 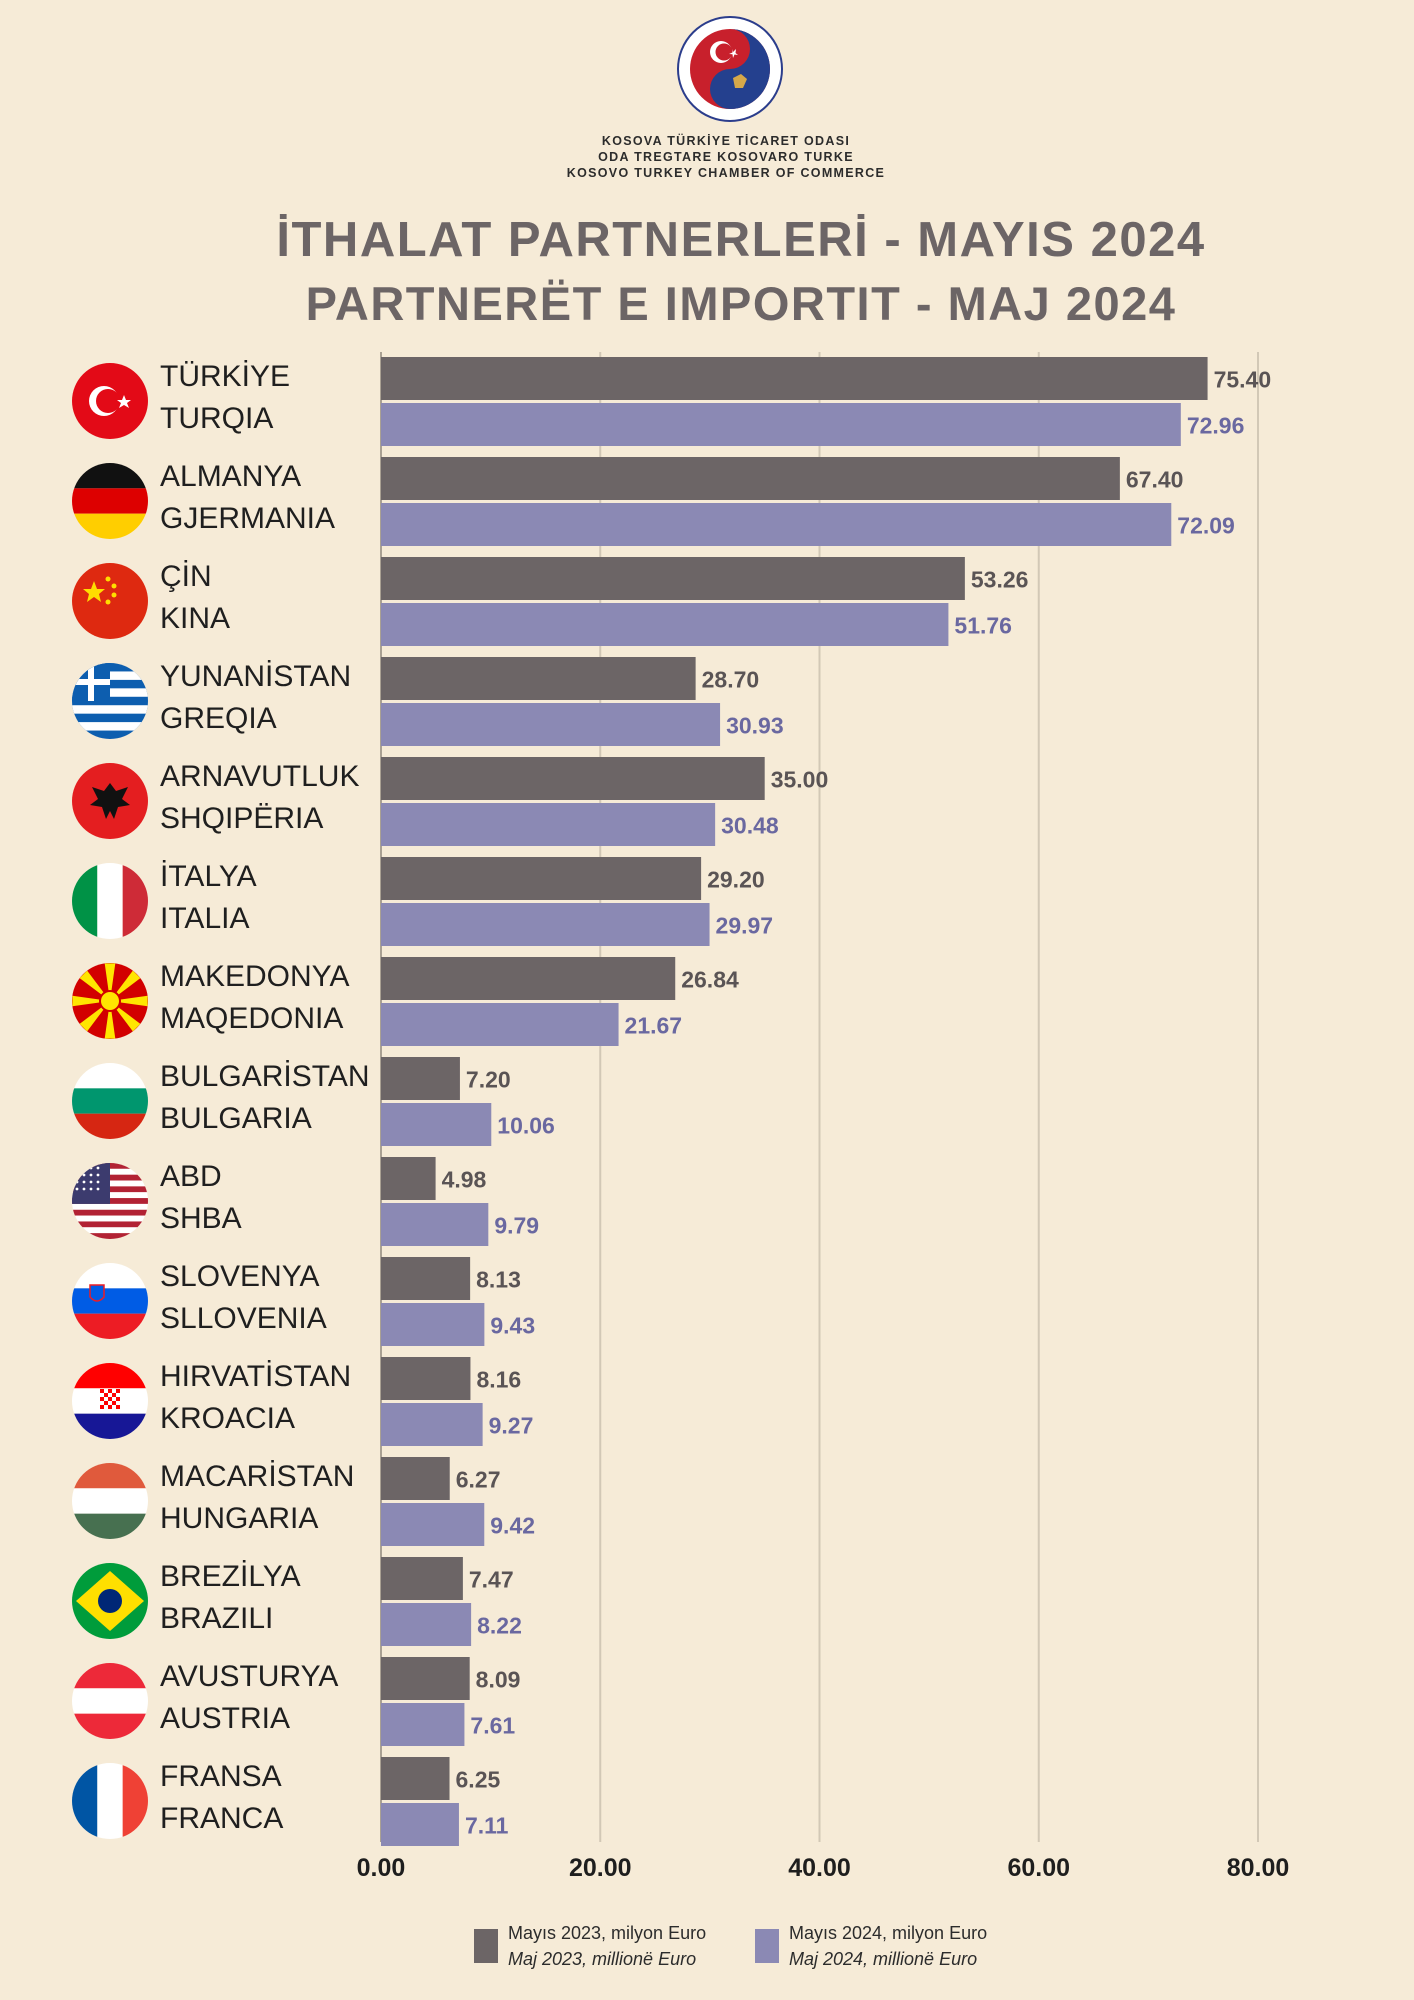 I want to click on data-label-2024: 7.11, so click(x=487, y=1826).